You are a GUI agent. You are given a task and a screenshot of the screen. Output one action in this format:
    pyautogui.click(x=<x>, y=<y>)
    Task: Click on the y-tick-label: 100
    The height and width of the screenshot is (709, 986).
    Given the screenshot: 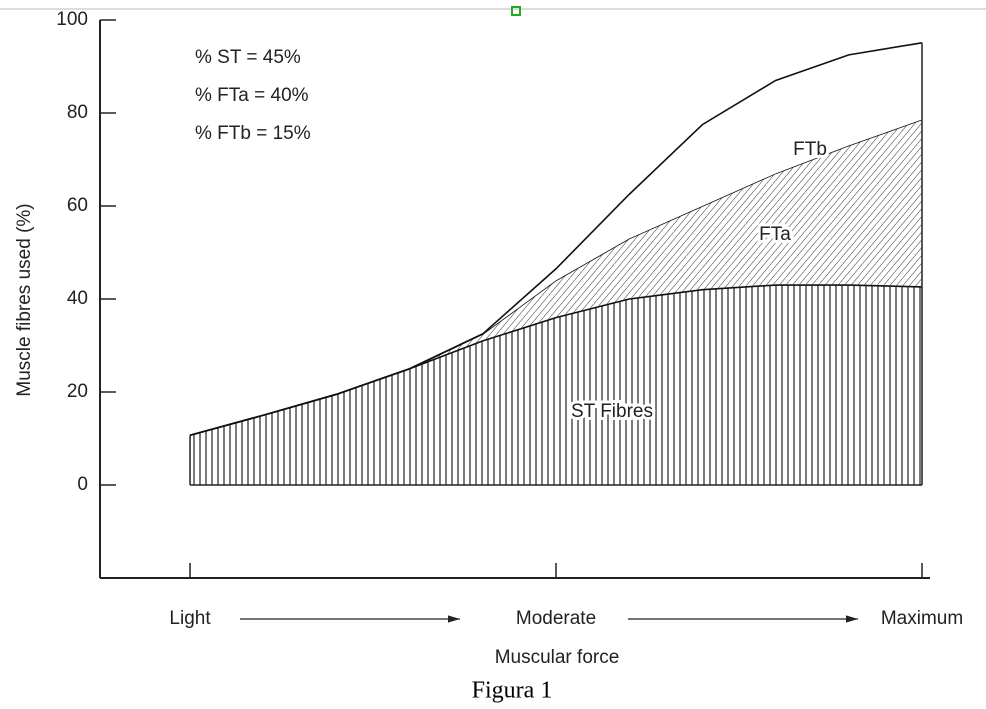 What is the action you would take?
    pyautogui.click(x=72, y=19)
    